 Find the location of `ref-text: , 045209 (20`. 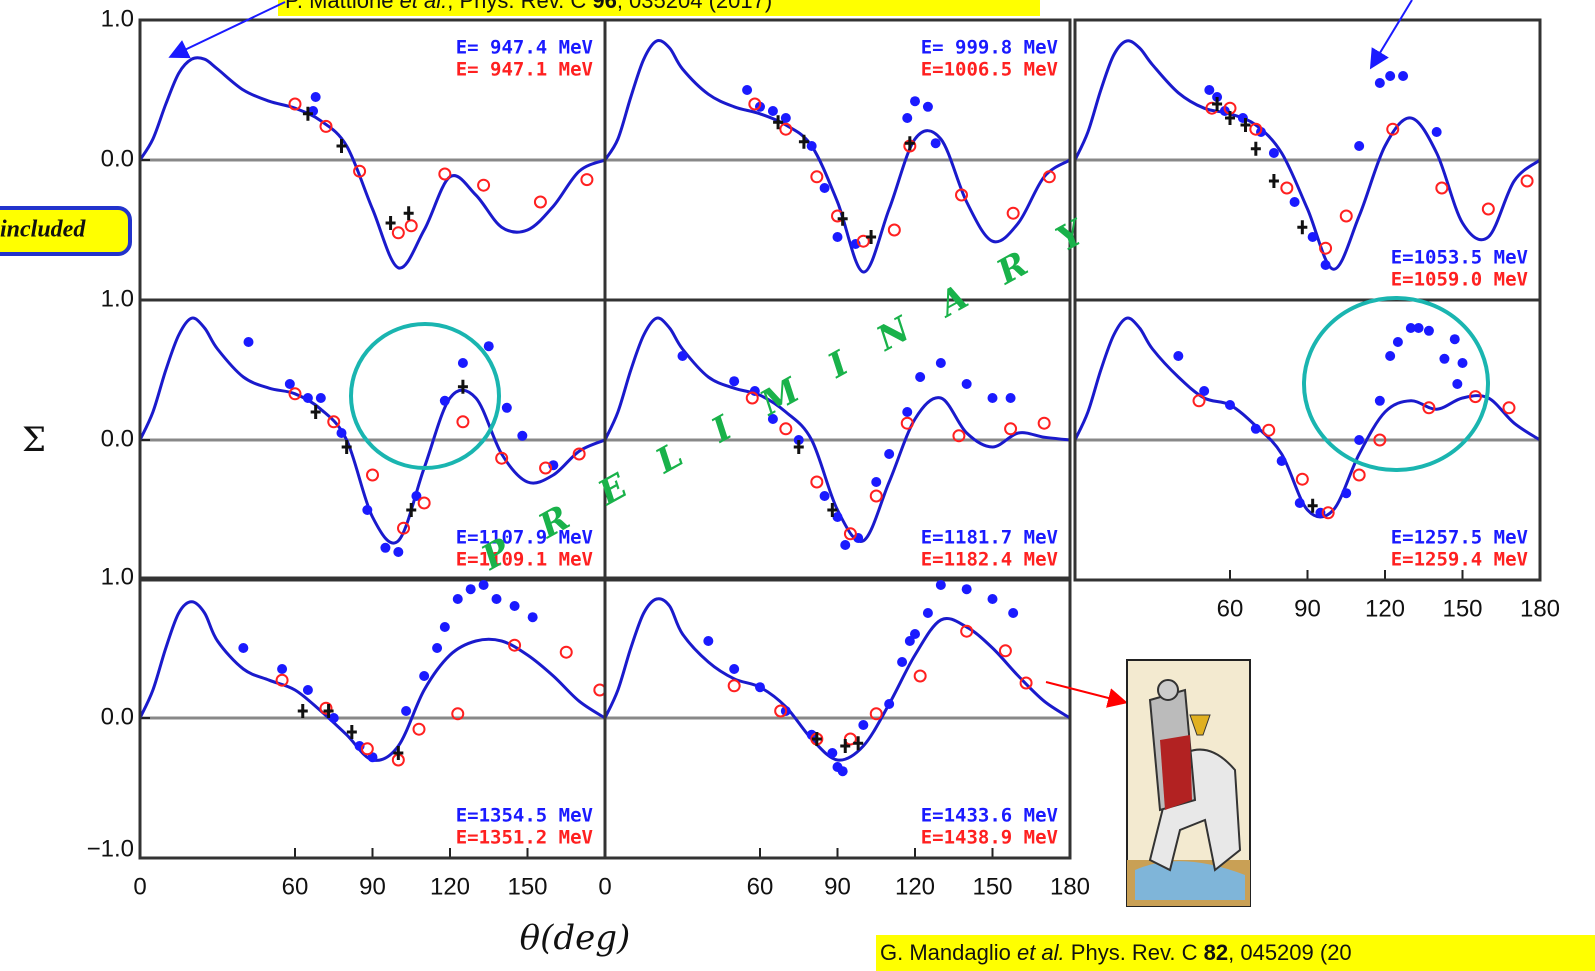

ref-text: , 045209 (20 is located at coordinates (1290, 952).